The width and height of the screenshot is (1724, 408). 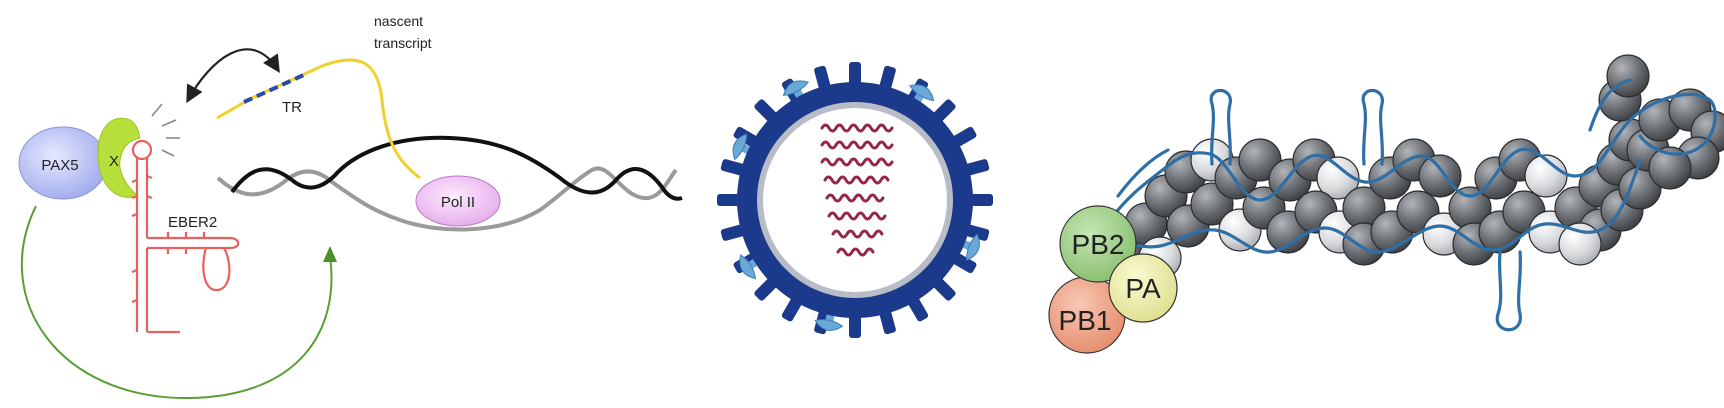 I want to click on interaction-double-arrow, so click(x=233, y=76).